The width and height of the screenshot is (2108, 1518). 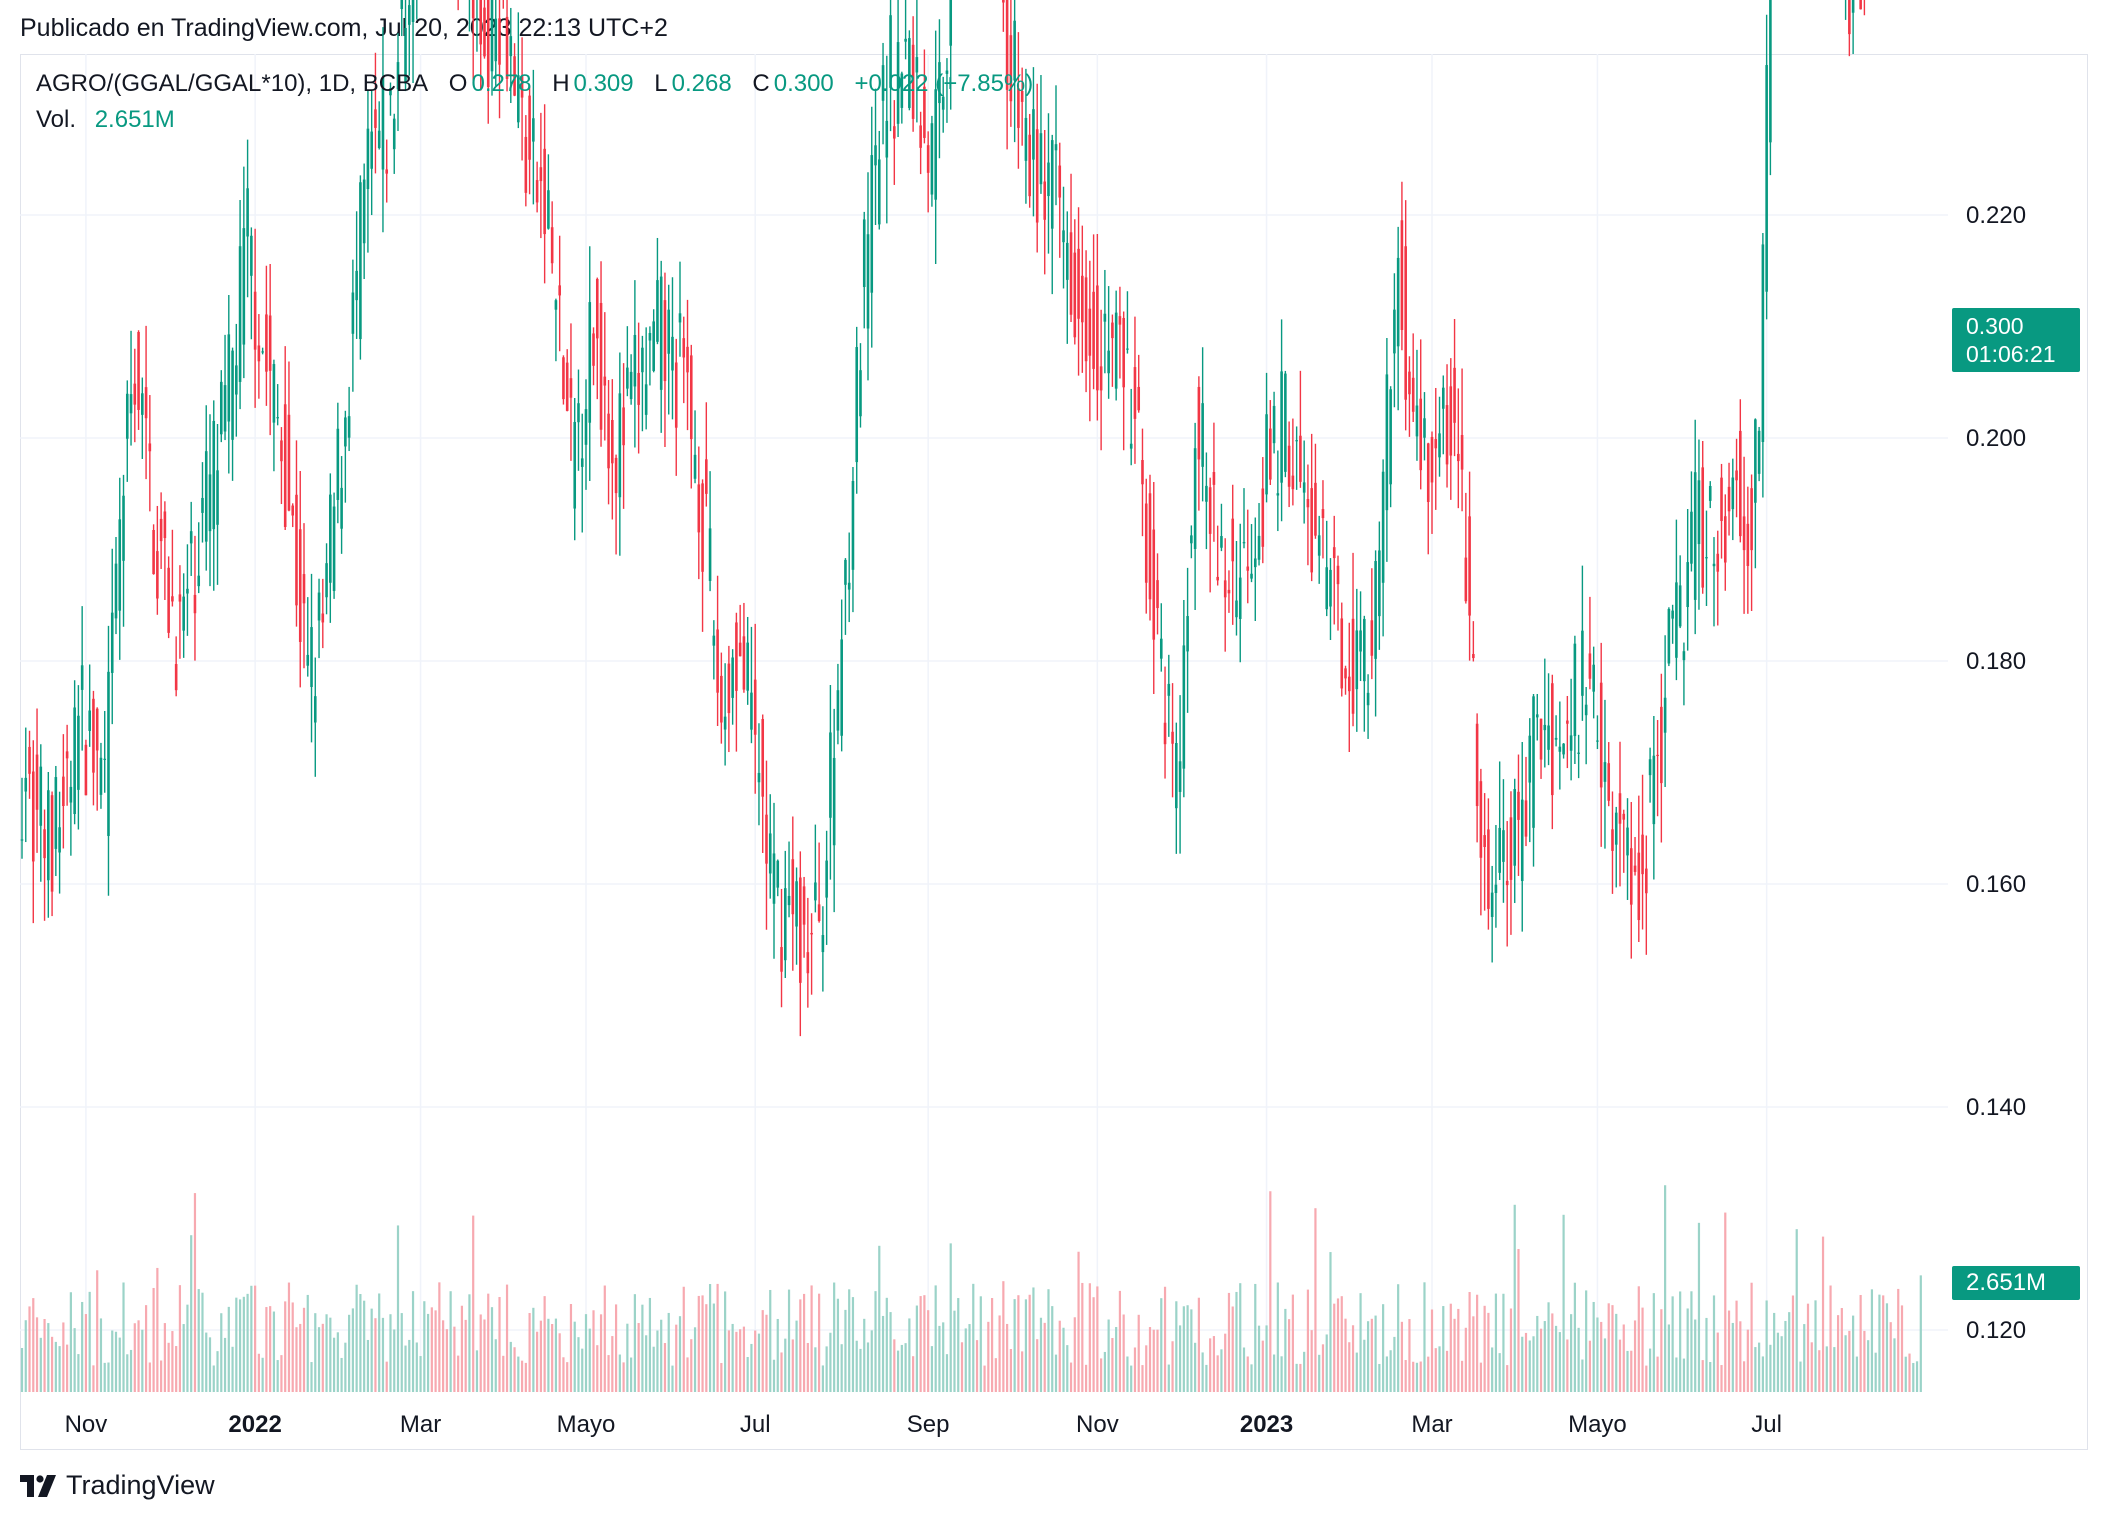 What do you see at coordinates (56, 119) in the screenshot?
I see `volume-label: Vol.` at bounding box center [56, 119].